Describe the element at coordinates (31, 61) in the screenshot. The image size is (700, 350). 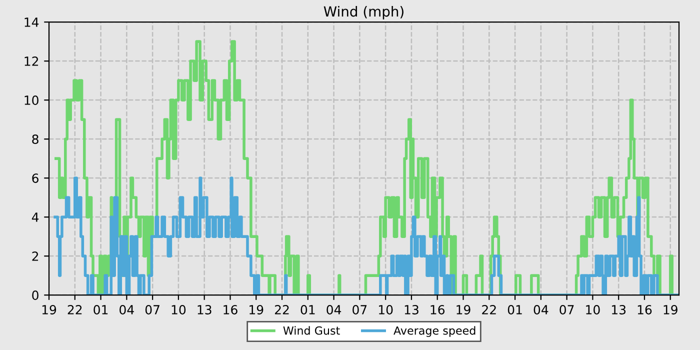
I see `y-tick-label: 12` at that location.